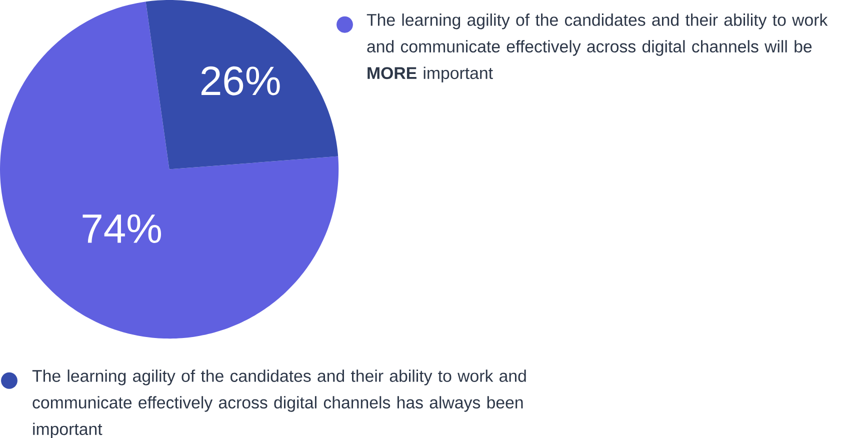 This screenshot has height=438, width=859. Describe the element at coordinates (279, 403) in the screenshot. I see `legend-label: The learning agility of the candidates and their ability to work and communicate effectively across digital channels has always been important` at that location.